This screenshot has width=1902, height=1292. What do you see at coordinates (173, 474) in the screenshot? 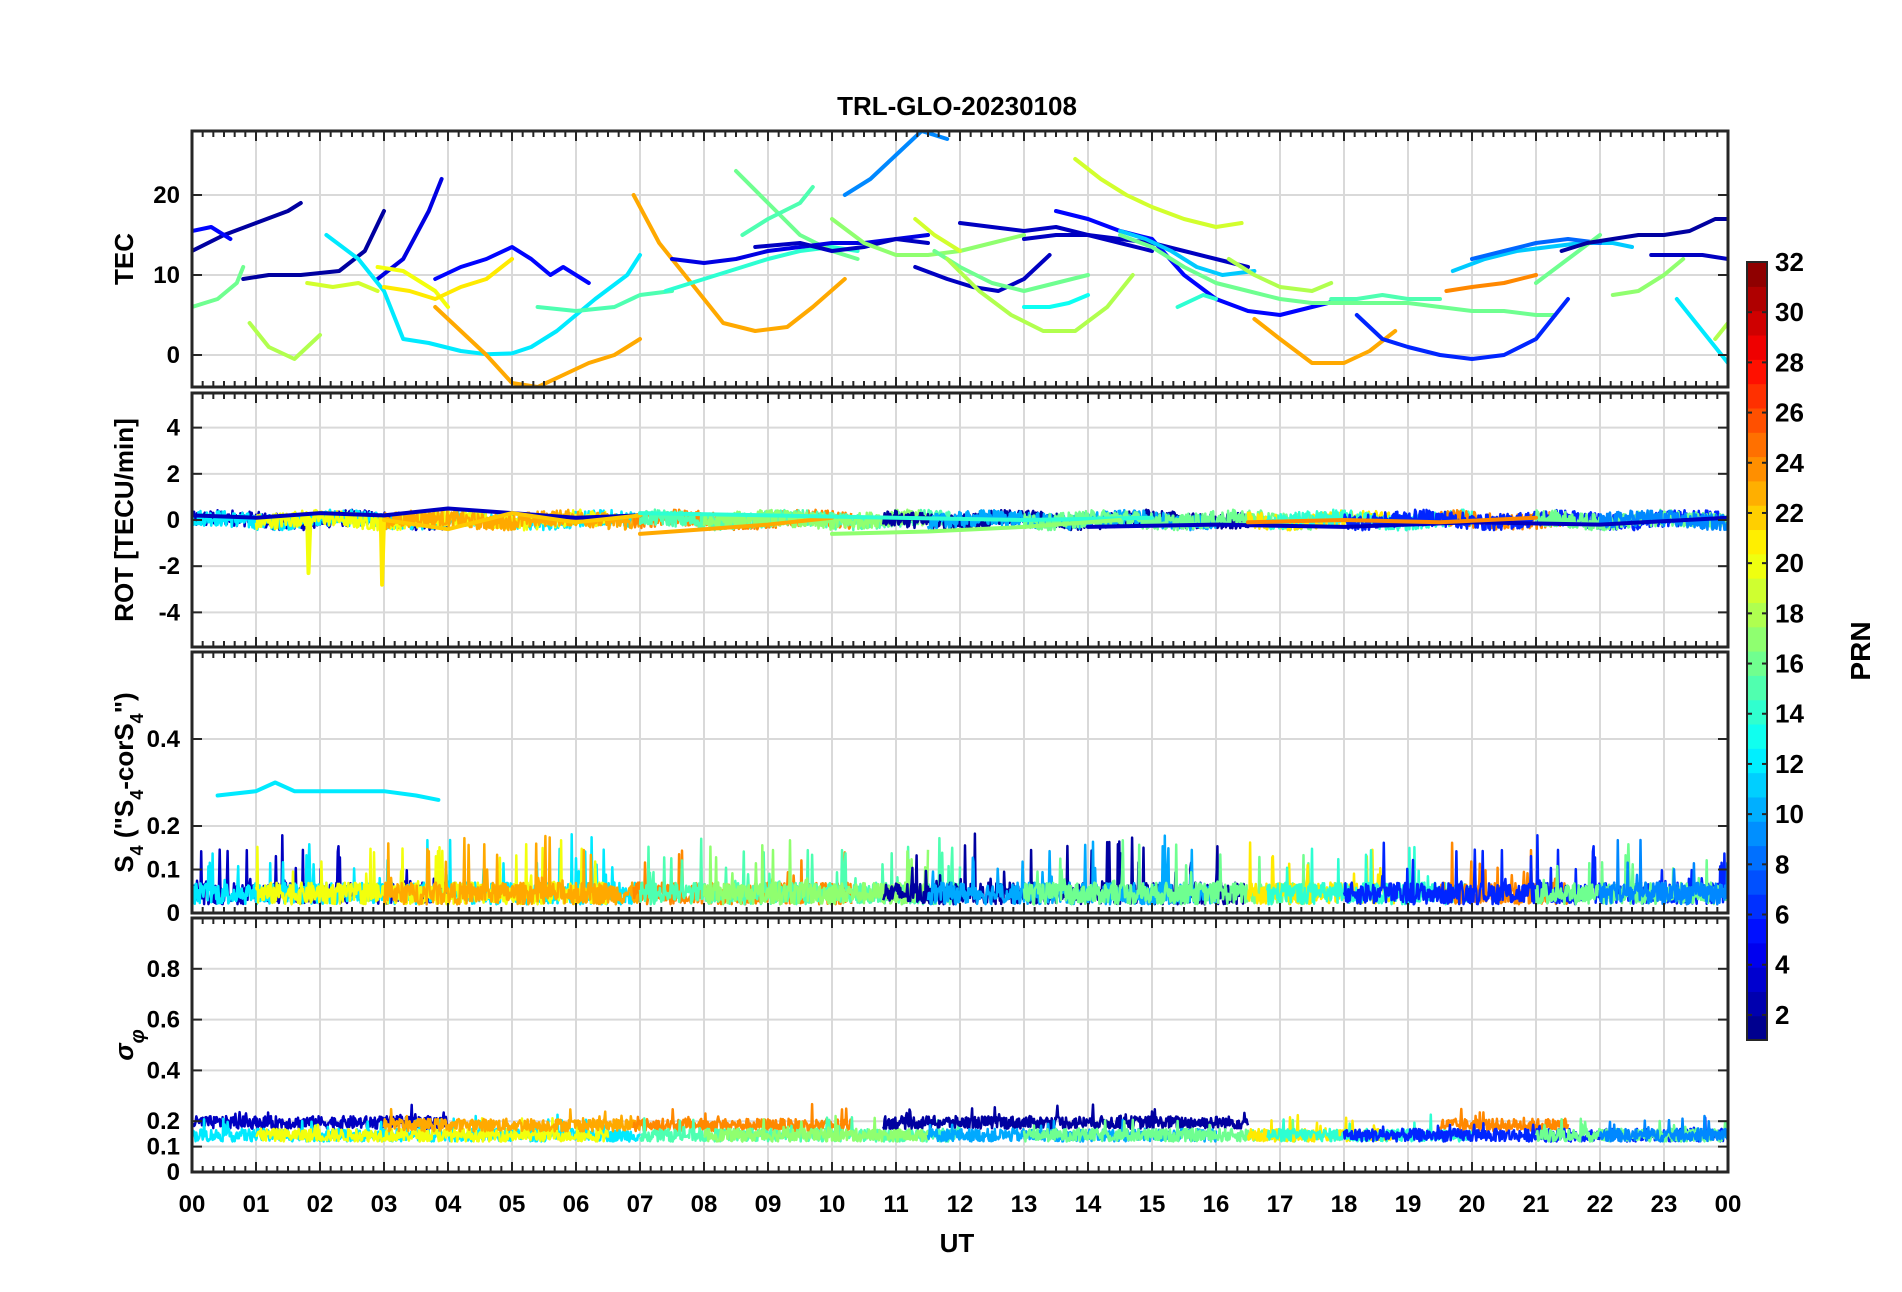
I see `y-tick-label: 2` at bounding box center [173, 474].